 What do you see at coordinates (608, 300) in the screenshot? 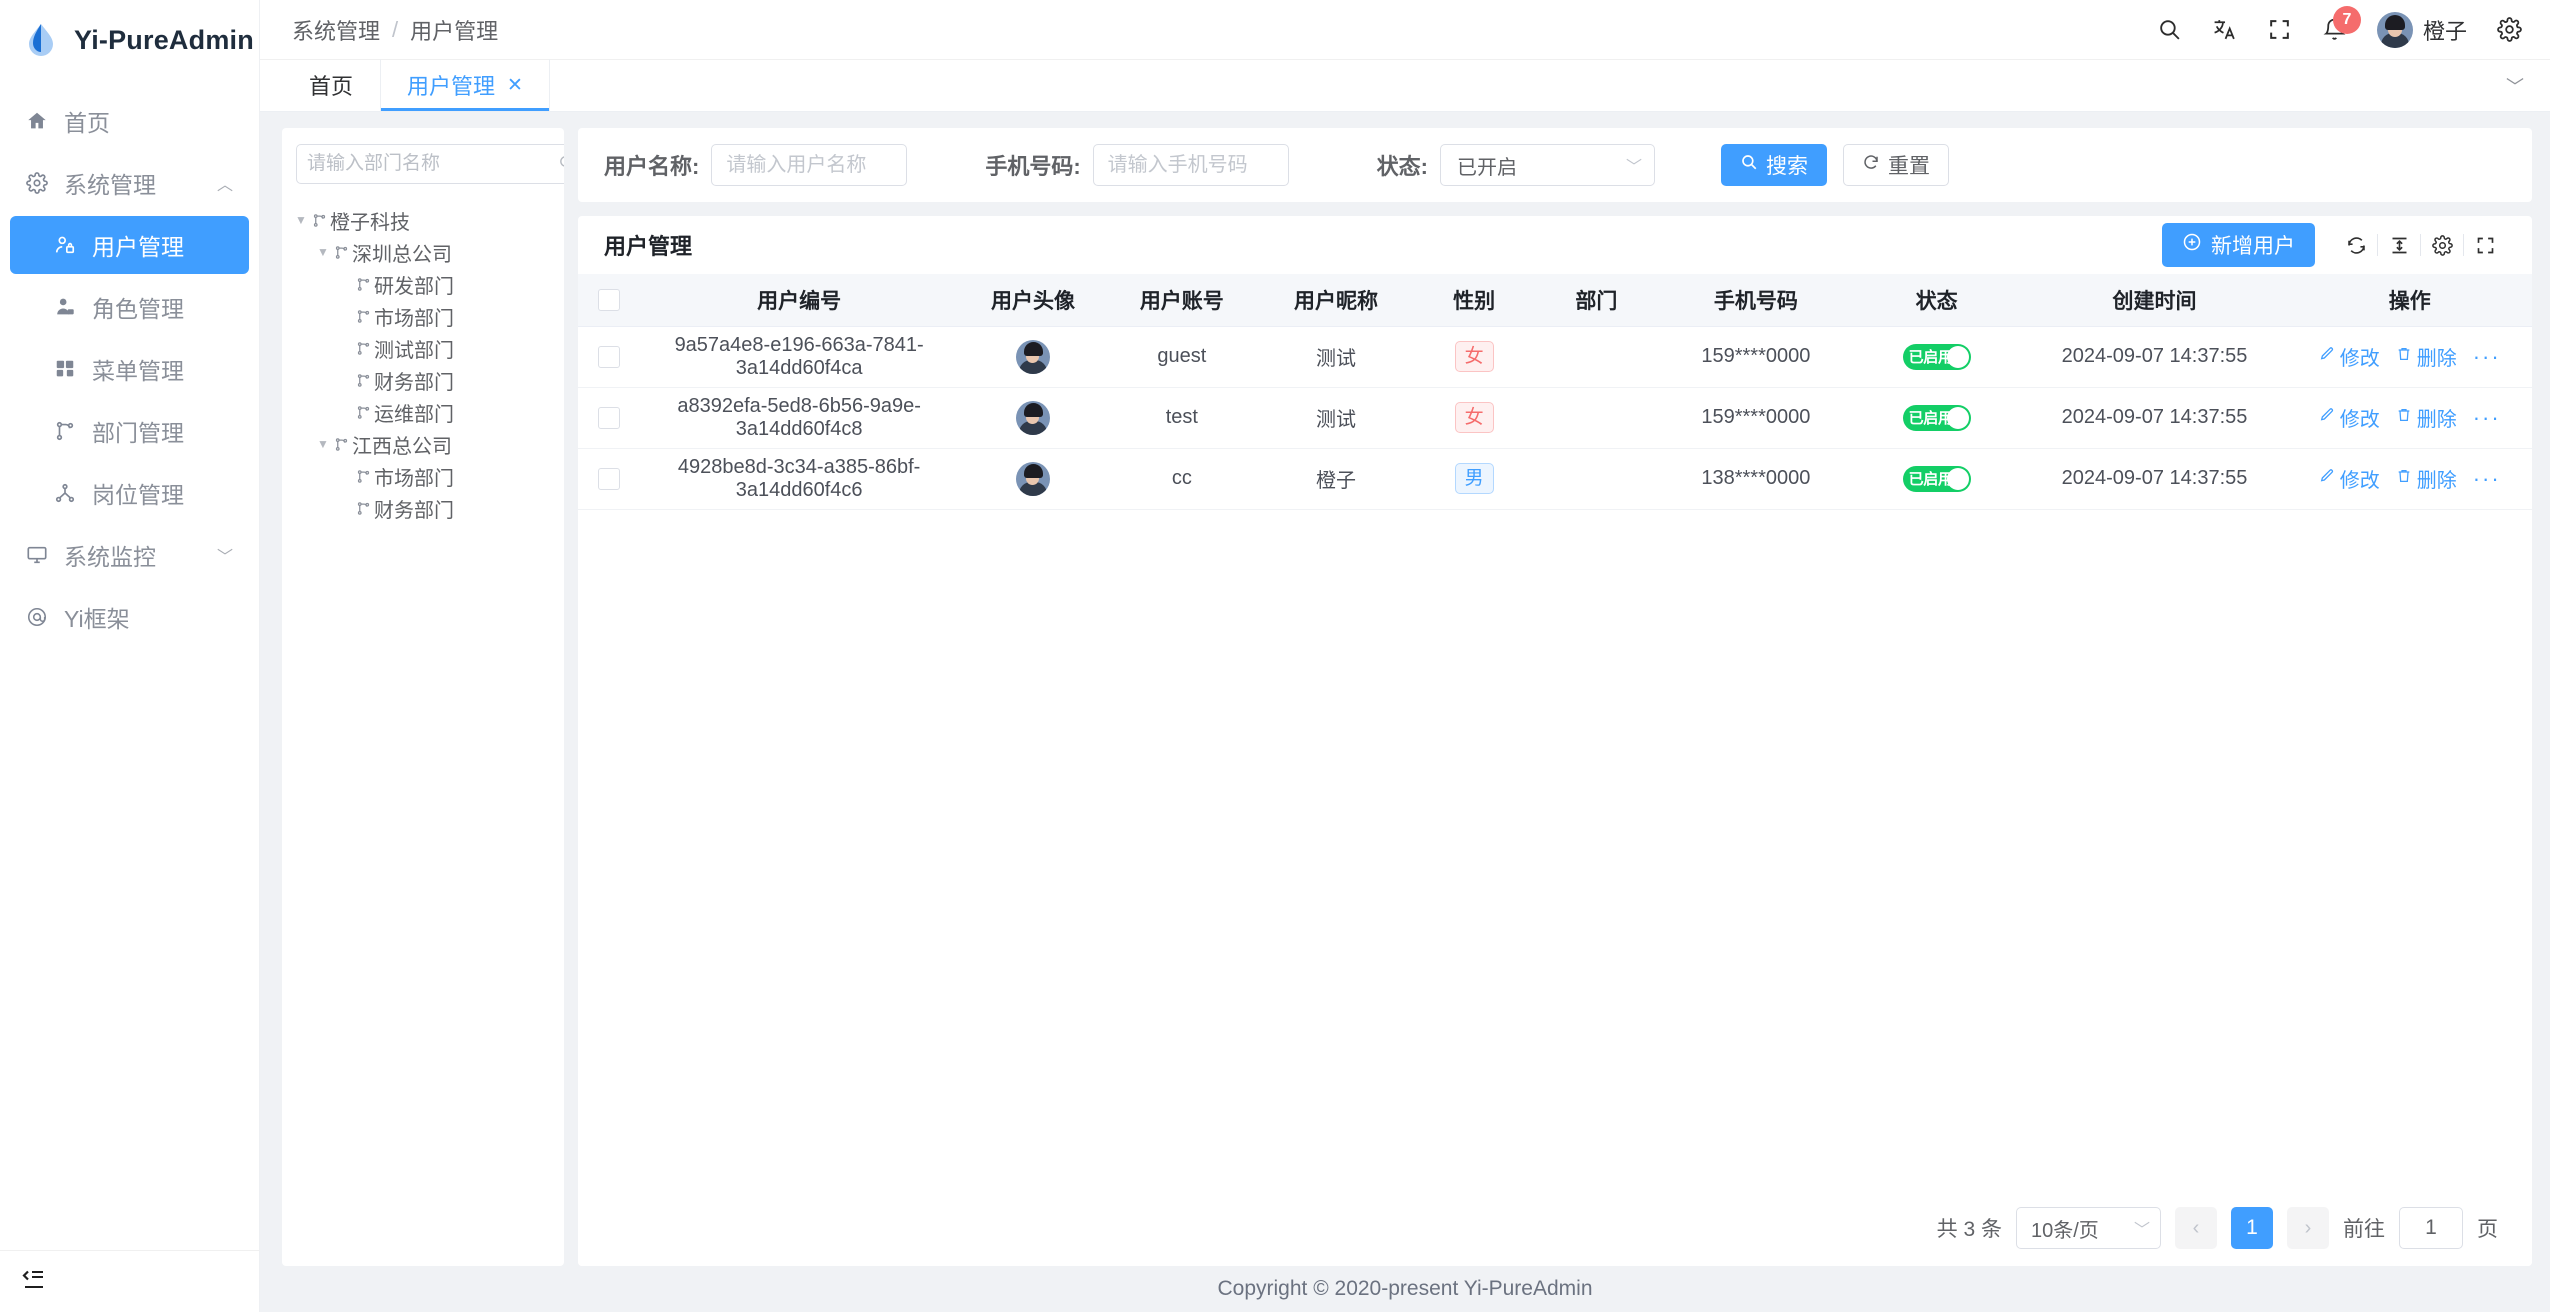
I see `select-all-checkbox` at bounding box center [608, 300].